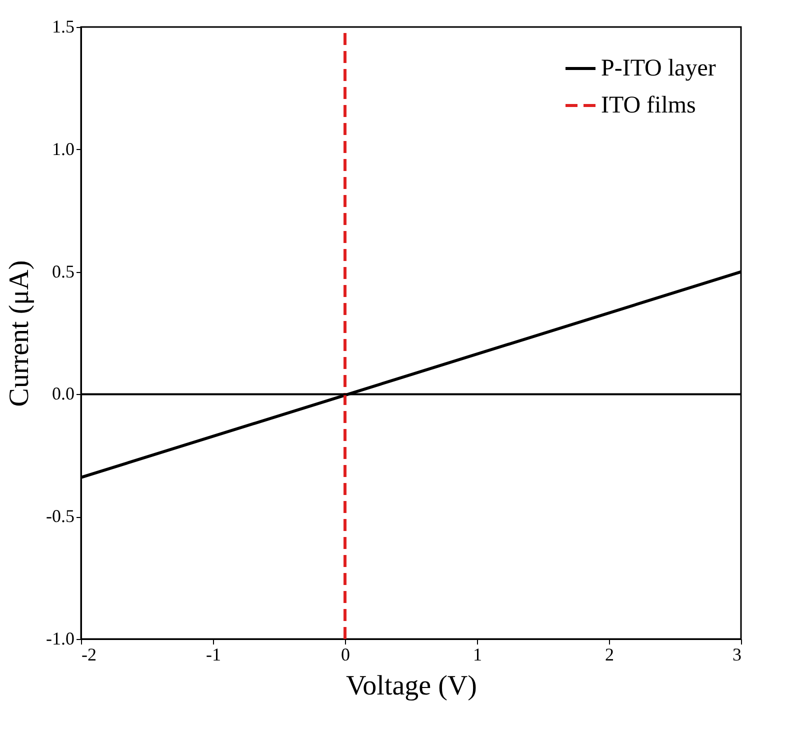 The image size is (787, 736). I want to click on x-tick-label: 0, so click(345, 654).